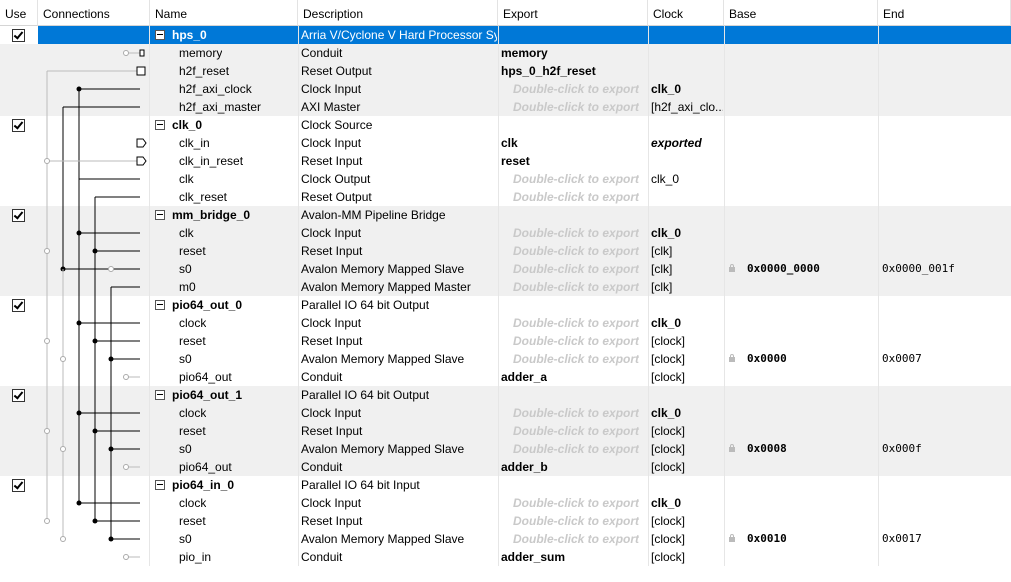 The image size is (1011, 582). I want to click on component-row: mm_bridge_0 Avalon-MM Pipeline Bridge, so click(505, 215).